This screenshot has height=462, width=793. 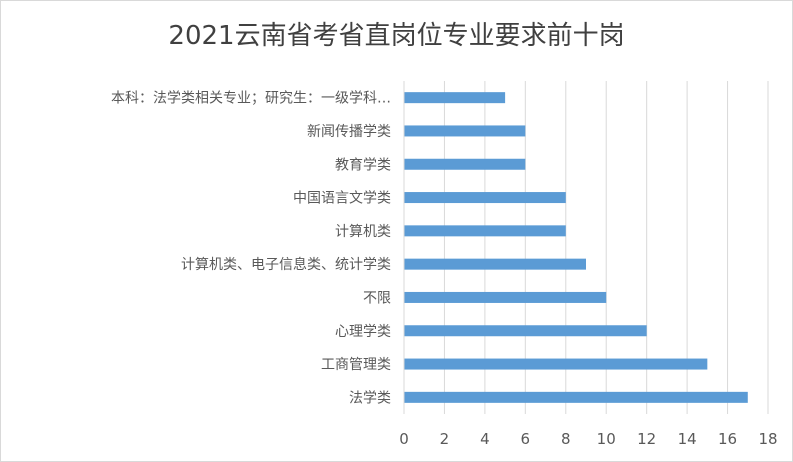 What do you see at coordinates (377, 298) in the screenshot?
I see `category-label: 不限` at bounding box center [377, 298].